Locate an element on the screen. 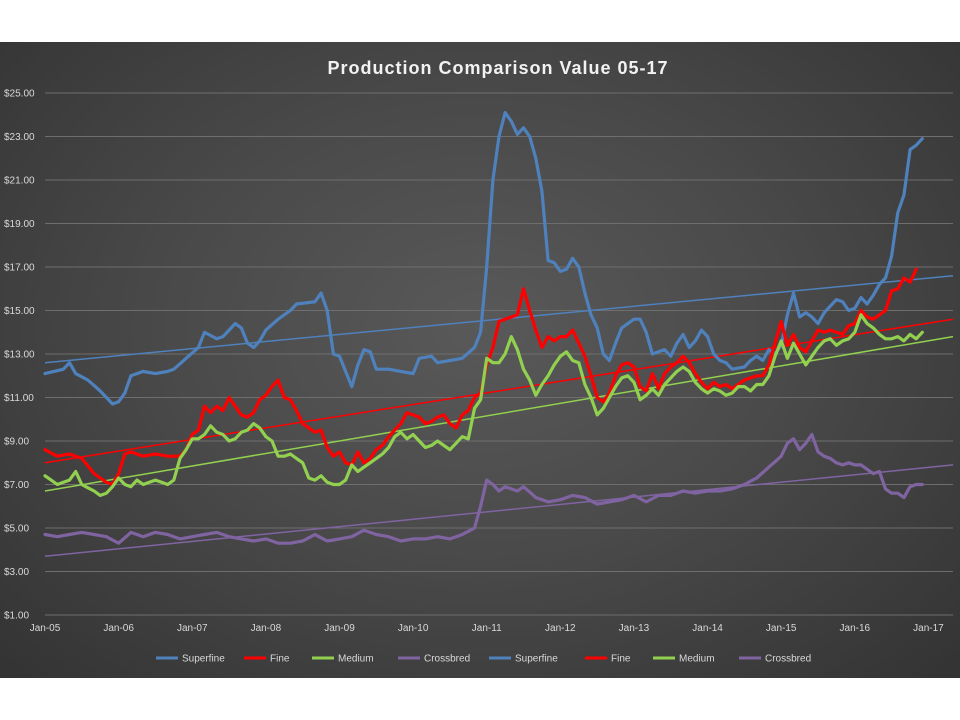 This screenshot has height=720, width=960. x-tick-label: Jan-13 is located at coordinates (634, 628).